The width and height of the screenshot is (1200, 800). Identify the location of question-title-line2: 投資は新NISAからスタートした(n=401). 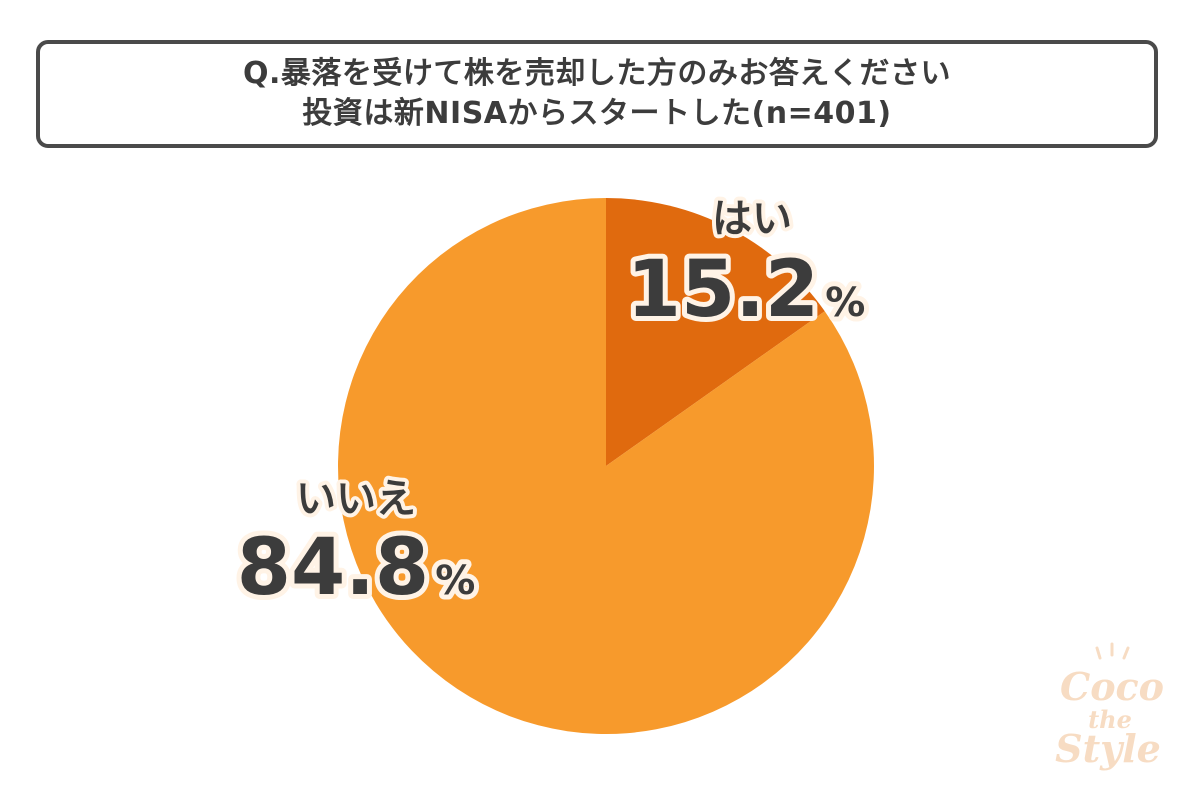
(597, 113).